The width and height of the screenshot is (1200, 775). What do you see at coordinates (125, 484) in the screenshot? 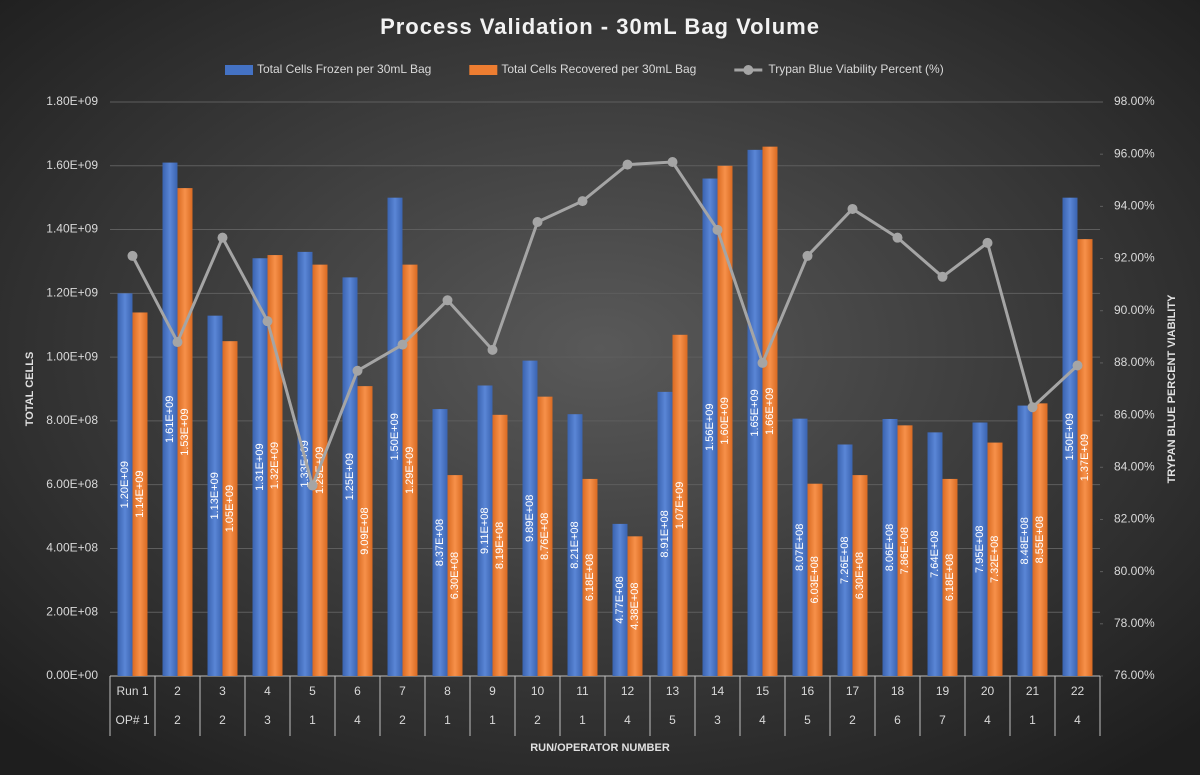
I see `value-label: 1.20E+09` at bounding box center [125, 484].